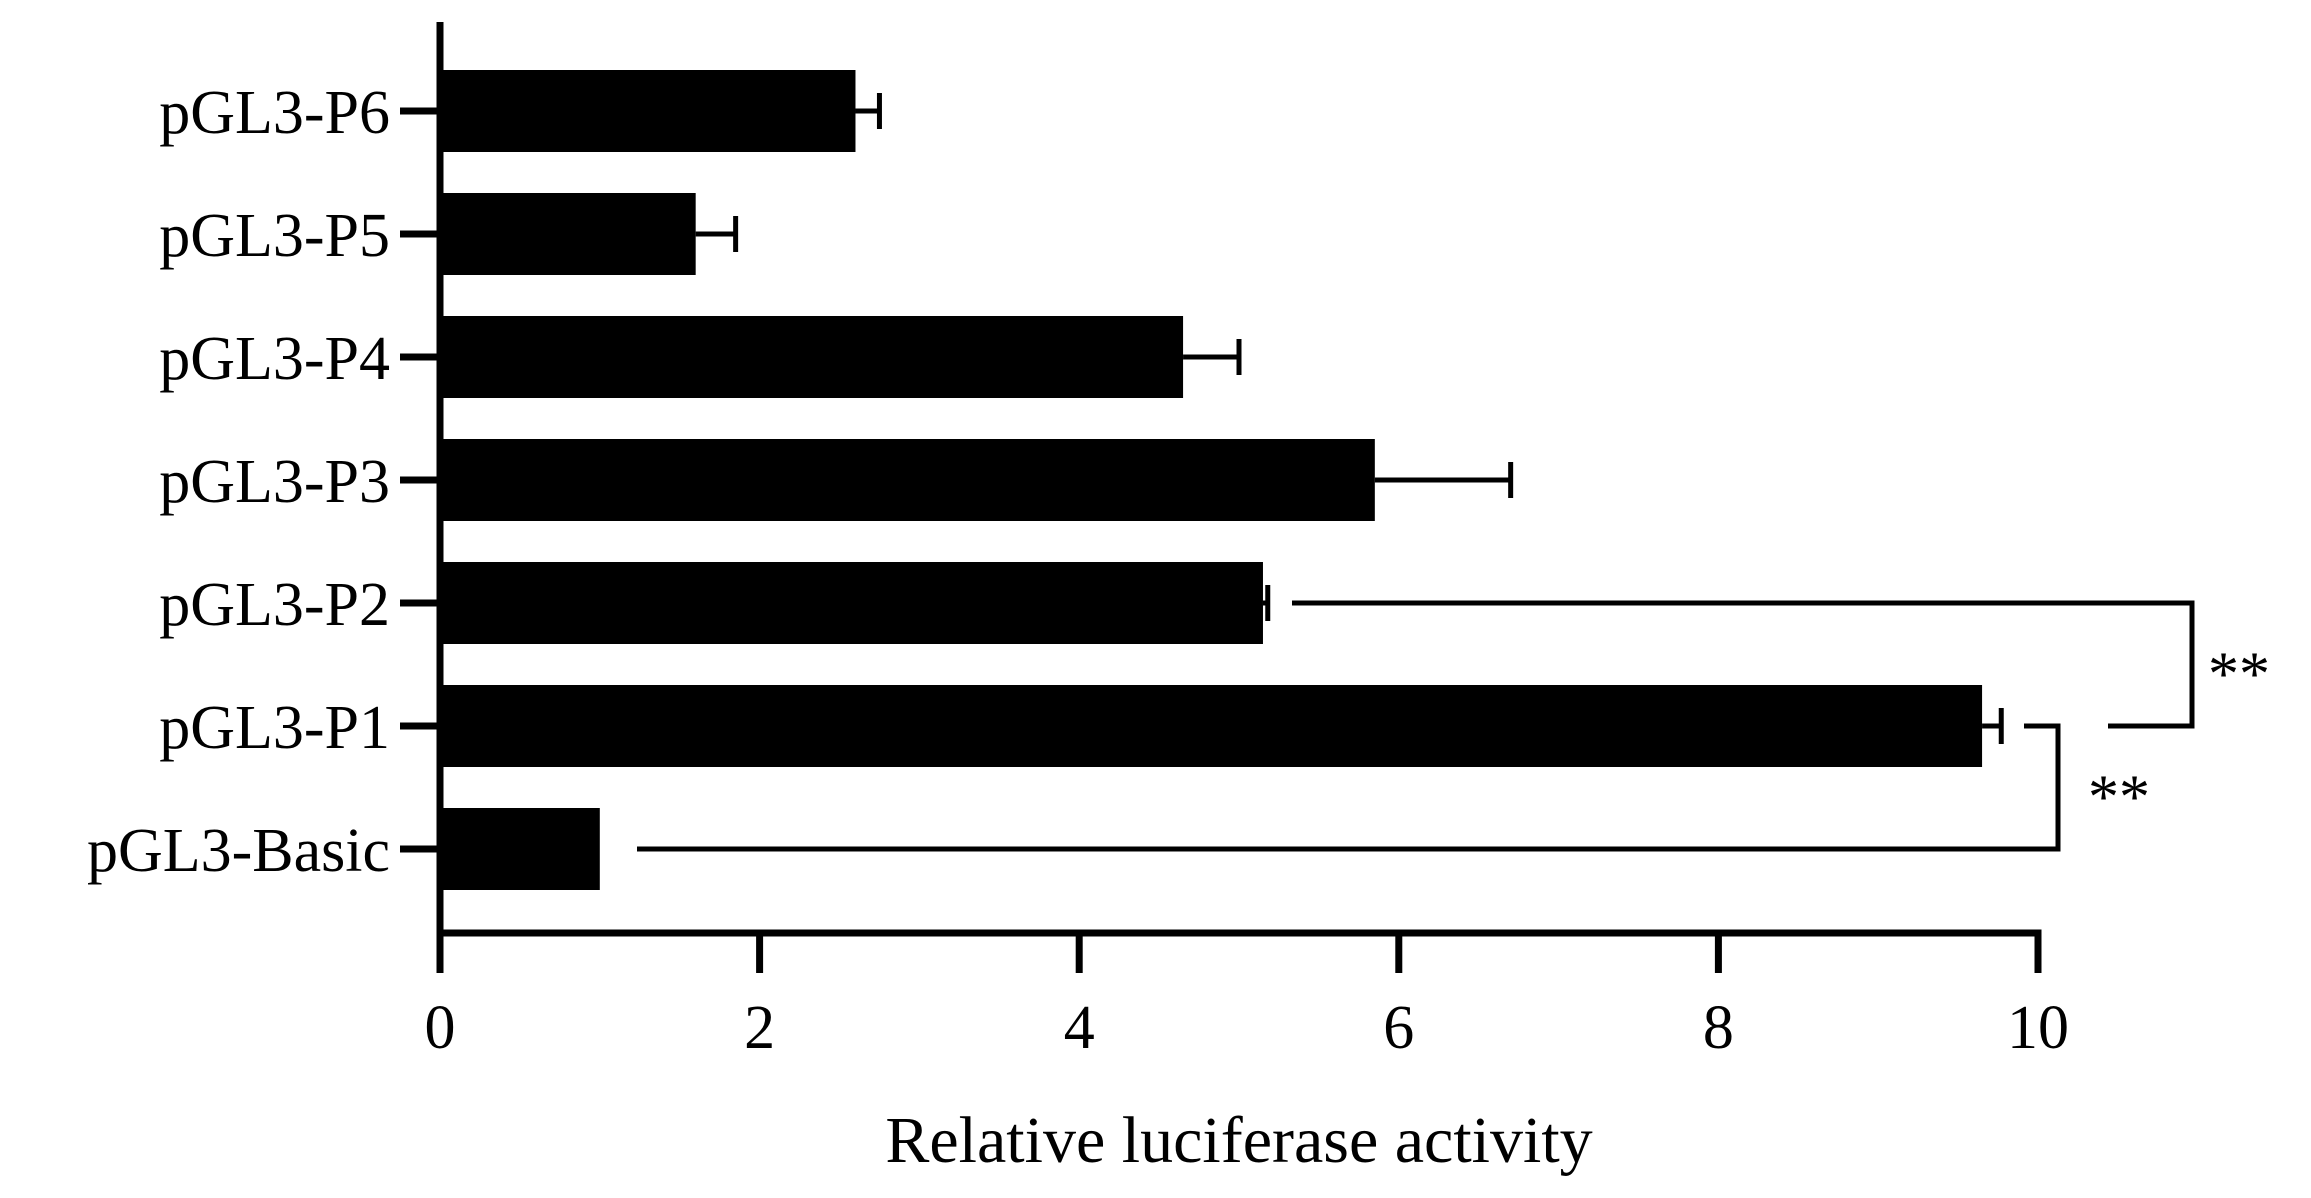 The height and width of the screenshot is (1198, 2311). What do you see at coordinates (648, 111) in the screenshot?
I see `bar-pgl3-p6` at bounding box center [648, 111].